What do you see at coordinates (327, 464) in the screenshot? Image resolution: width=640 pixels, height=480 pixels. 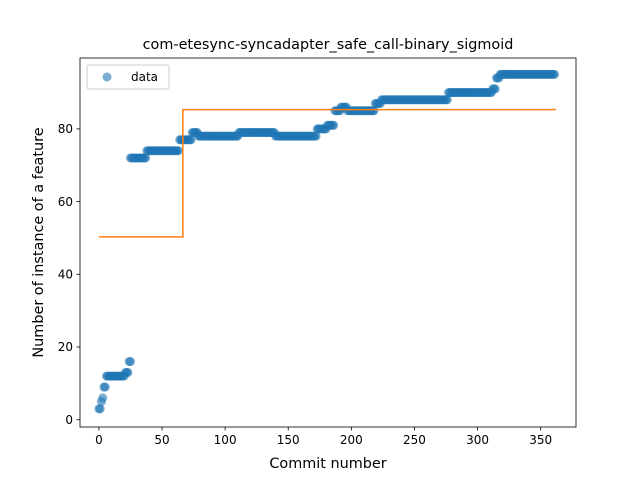 I see `x-axis-label: Commit number` at bounding box center [327, 464].